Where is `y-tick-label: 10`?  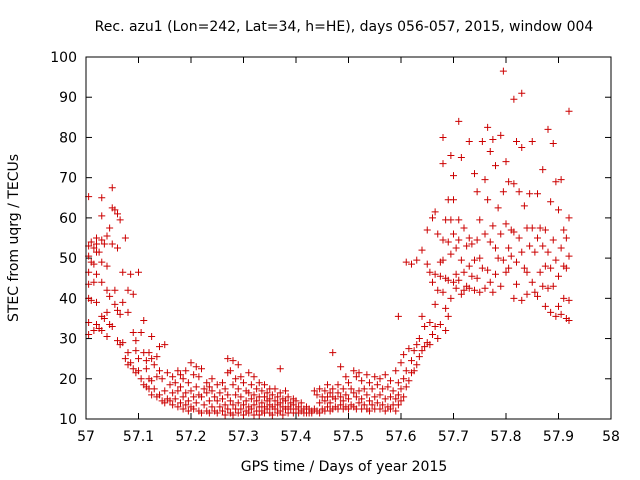
y-tick-label: 10 is located at coordinates (68, 420).